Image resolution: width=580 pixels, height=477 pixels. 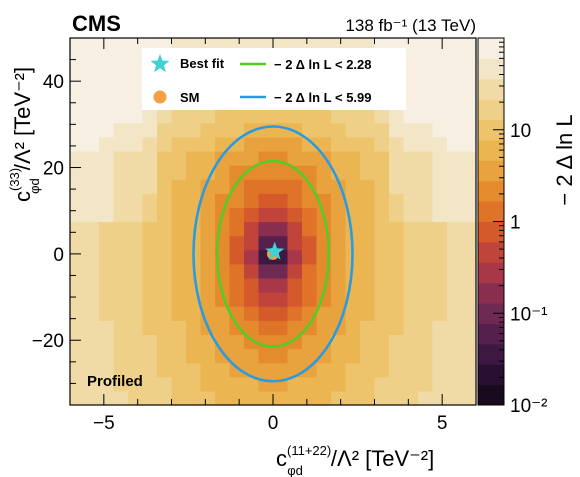 I want to click on legend-contour-1-label: − 2 Δ ln L < 2.28, so click(x=323, y=64).